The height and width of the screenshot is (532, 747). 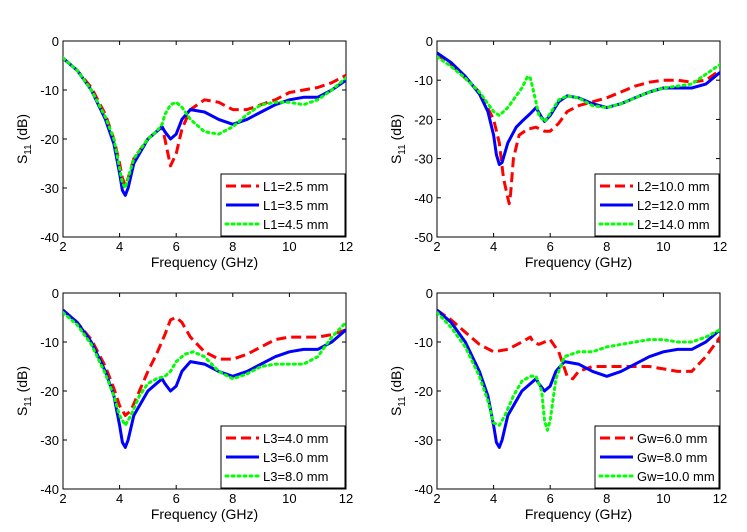 What do you see at coordinates (295, 476) in the screenshot?
I see `chart-3-legend-label: L3=8.0 mm` at bounding box center [295, 476].